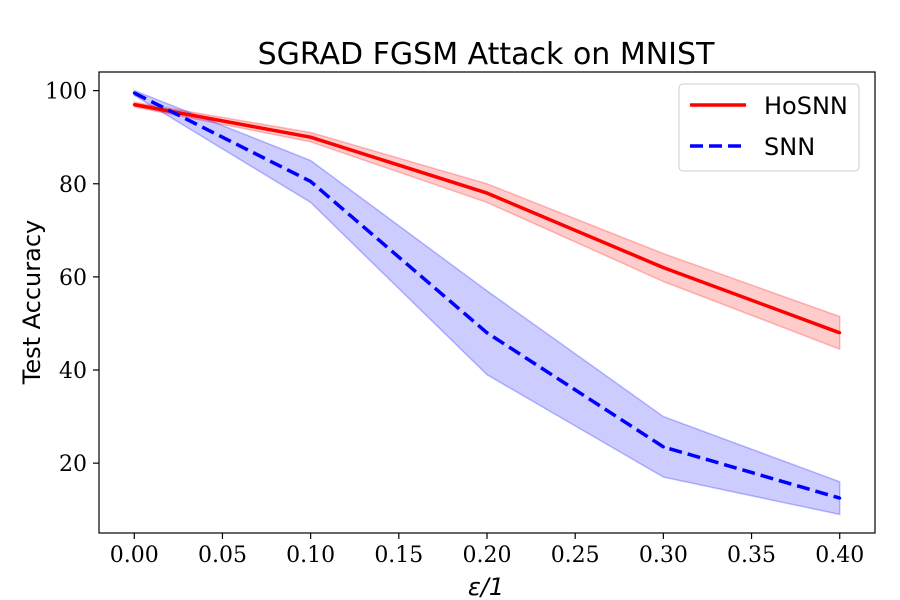 The height and width of the screenshot is (600, 900). What do you see at coordinates (32, 302) in the screenshot?
I see `y-axis-label: Test Accuracy` at bounding box center [32, 302].